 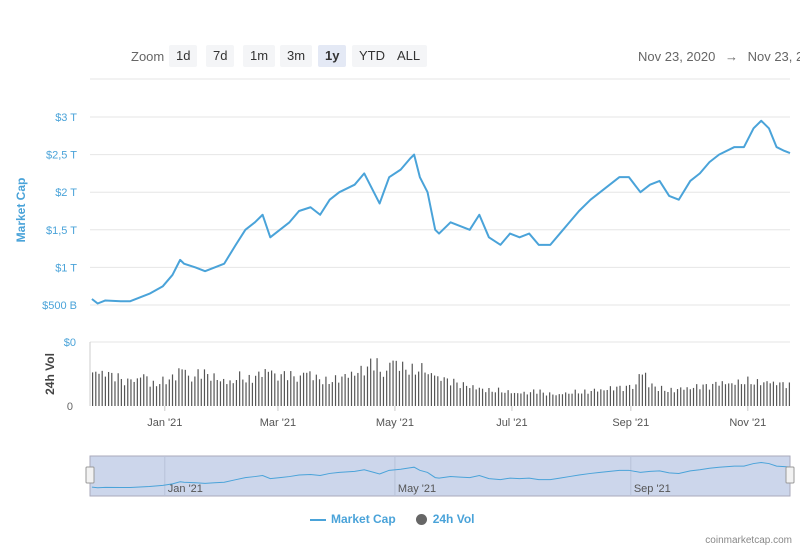 I want to click on navigator-tick-label: Sep '21, so click(x=652, y=489).